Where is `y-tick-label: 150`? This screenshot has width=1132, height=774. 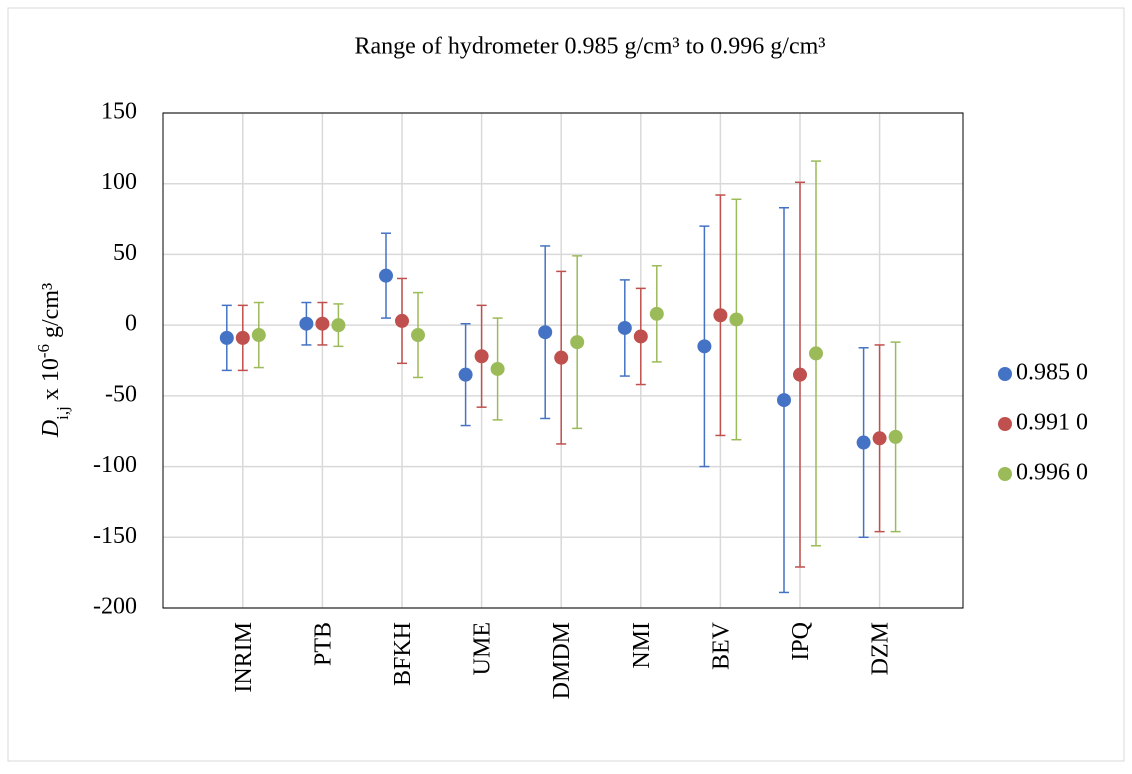 y-tick-label: 150 is located at coordinates (119, 112).